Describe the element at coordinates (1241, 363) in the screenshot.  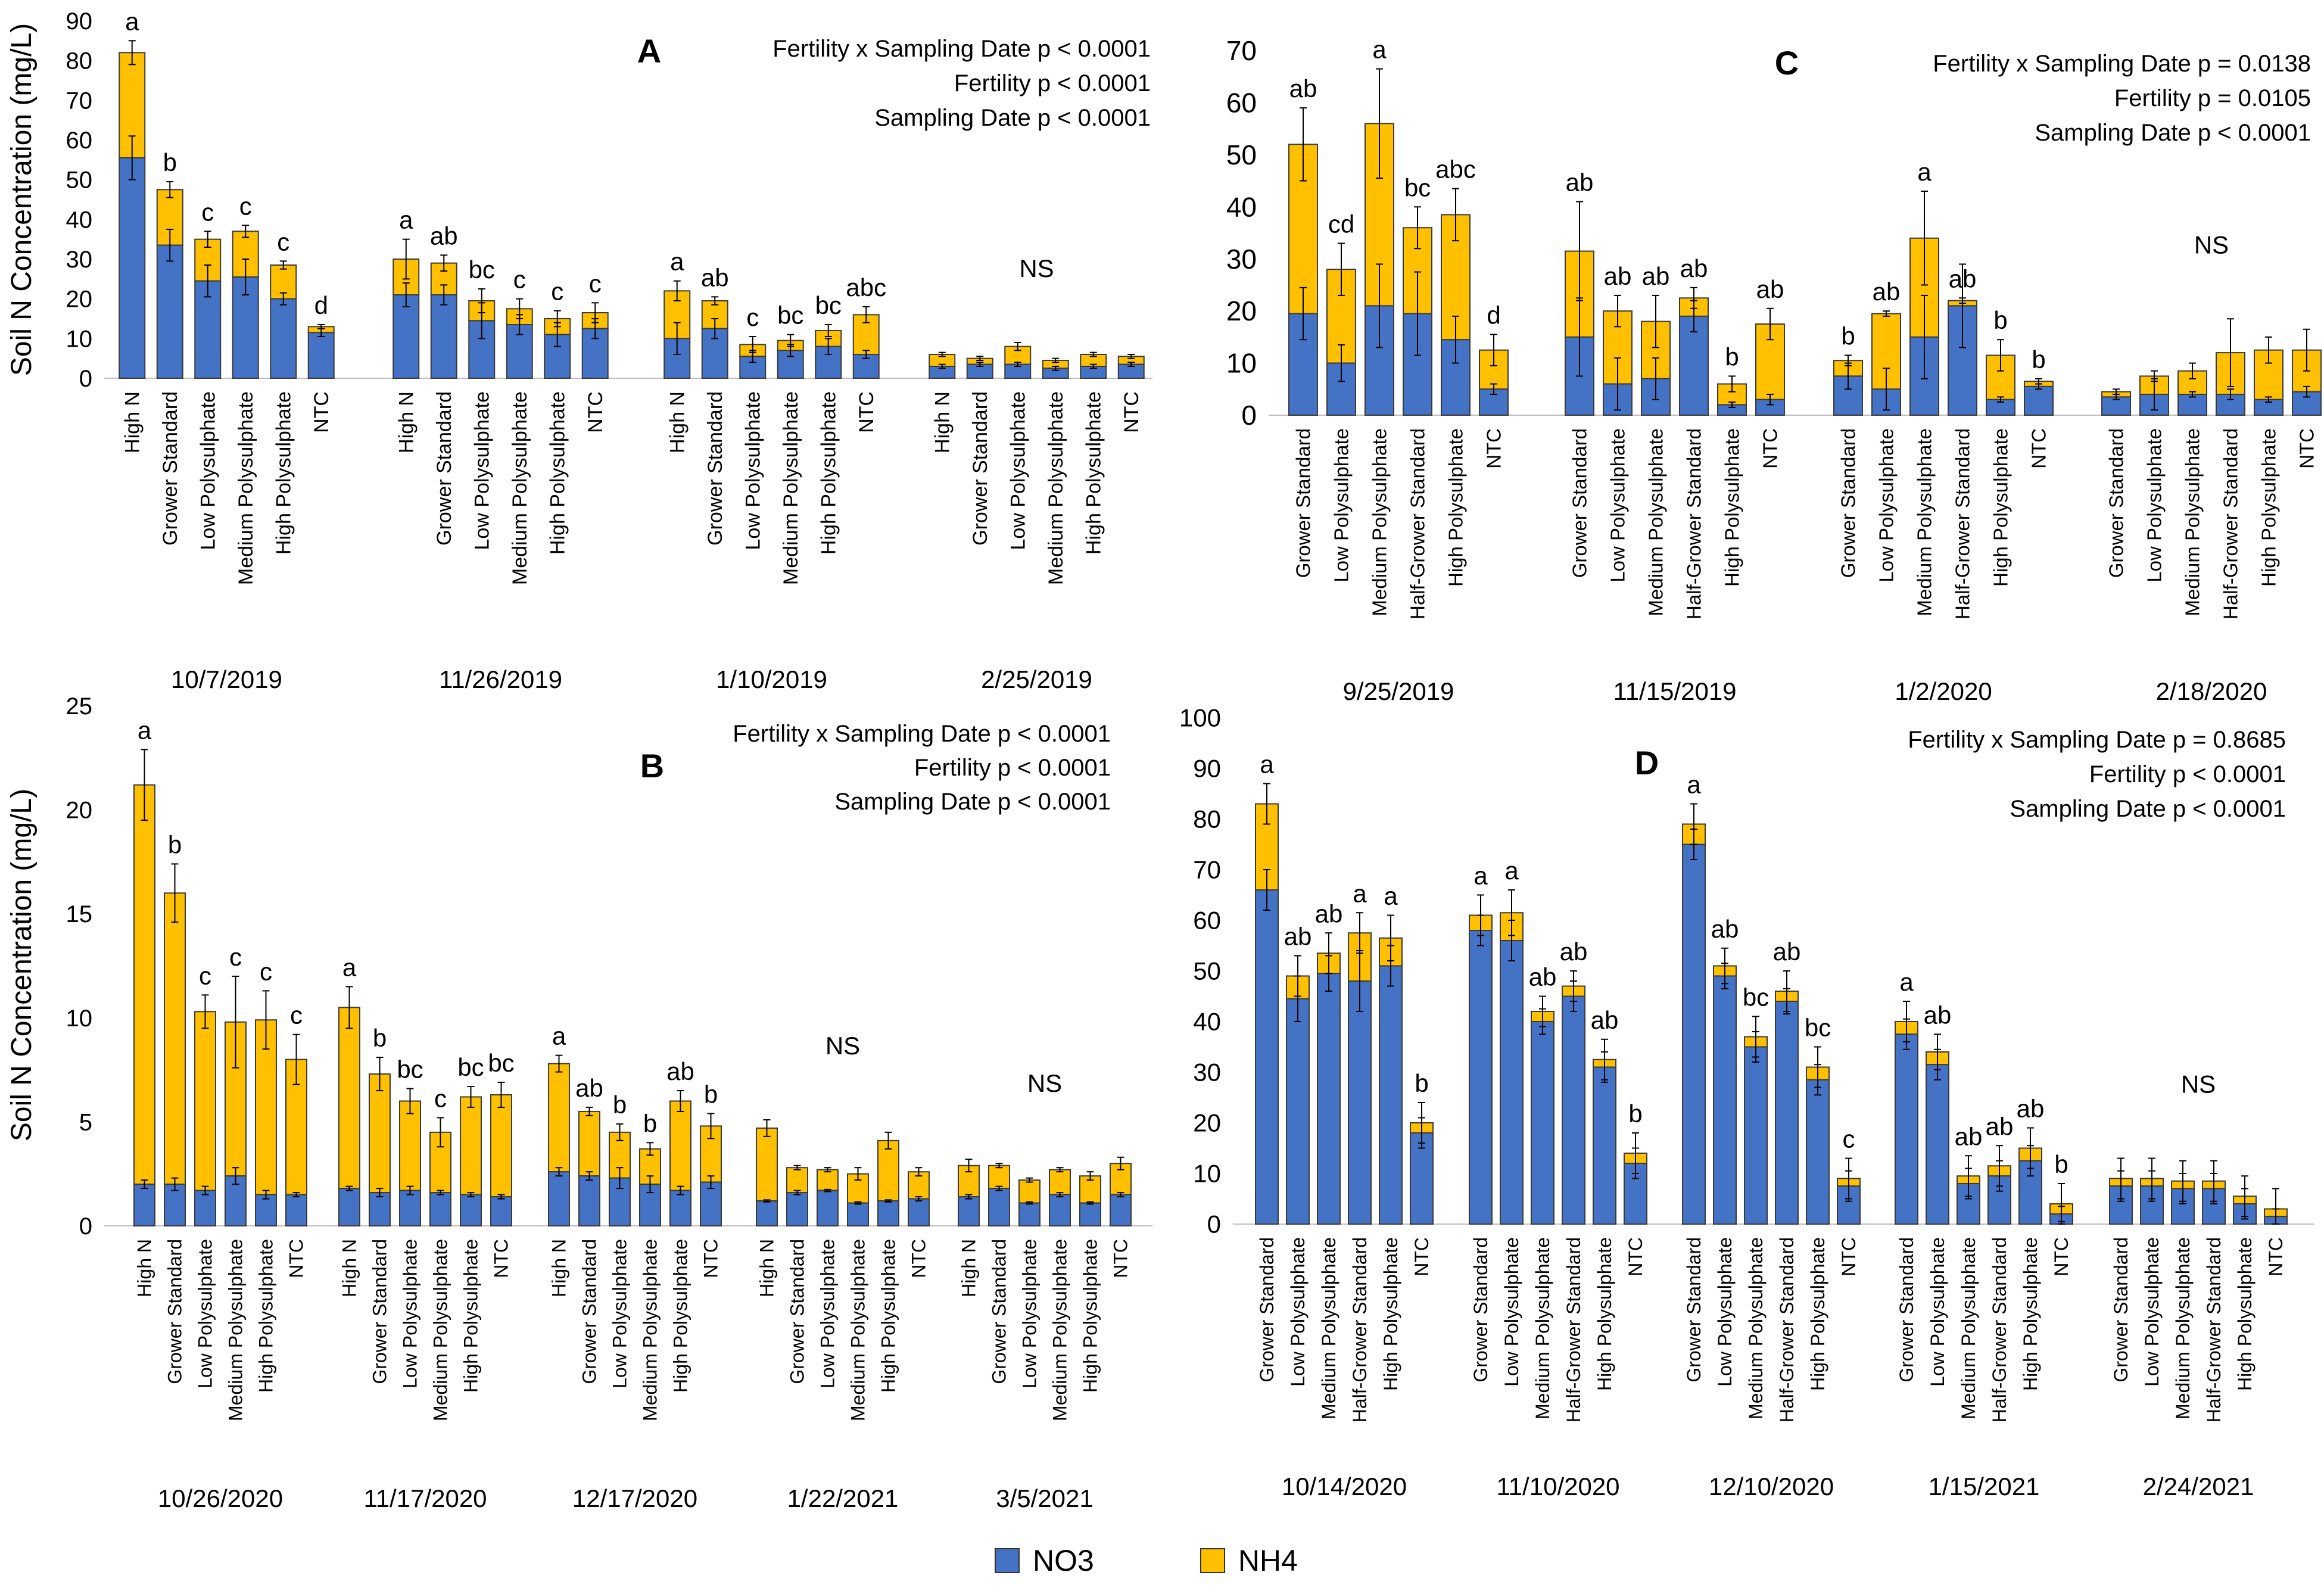
I see `panel-c-y-tick-label: 10` at that location.